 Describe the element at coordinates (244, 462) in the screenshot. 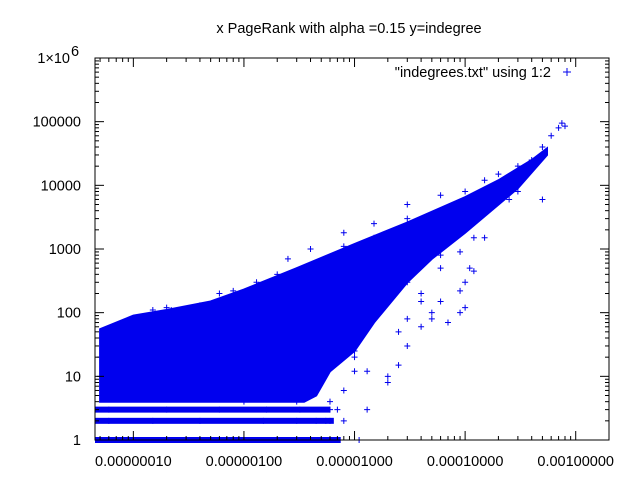

I see `x-tick-label: 0.00000100` at that location.